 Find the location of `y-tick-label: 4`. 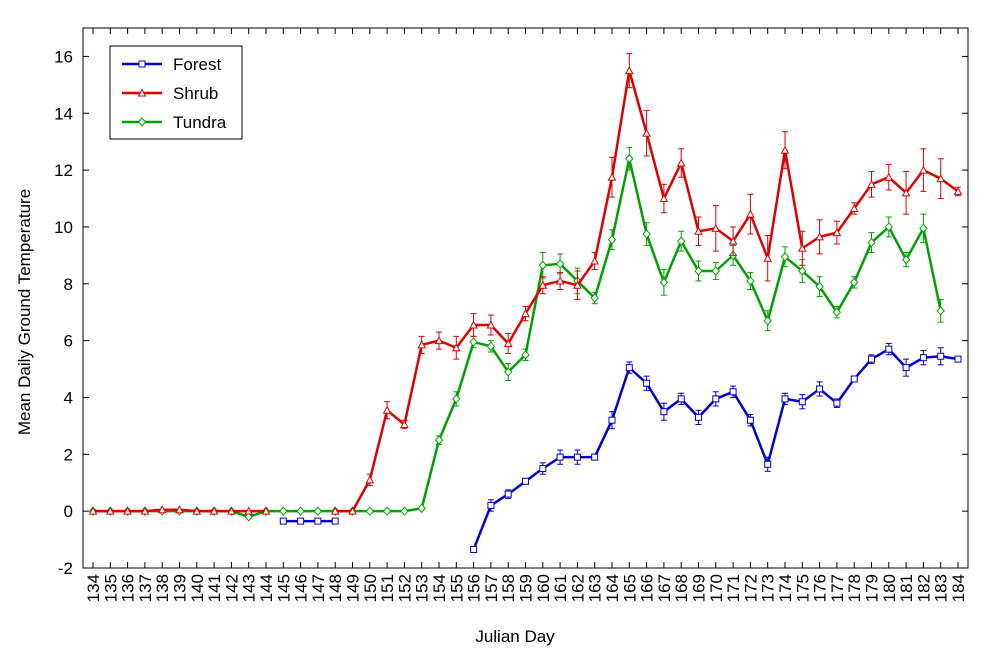

y-tick-label: 4 is located at coordinates (68, 397).